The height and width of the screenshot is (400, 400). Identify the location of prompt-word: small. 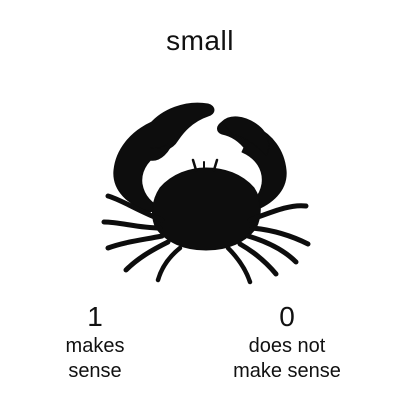
(200, 40).